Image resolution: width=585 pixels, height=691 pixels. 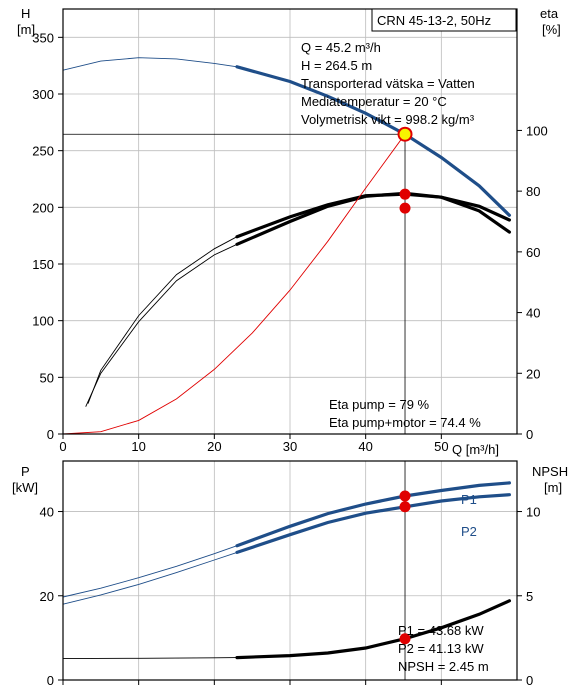 I want to click on top-right-tick-label: 100, so click(x=537, y=130).